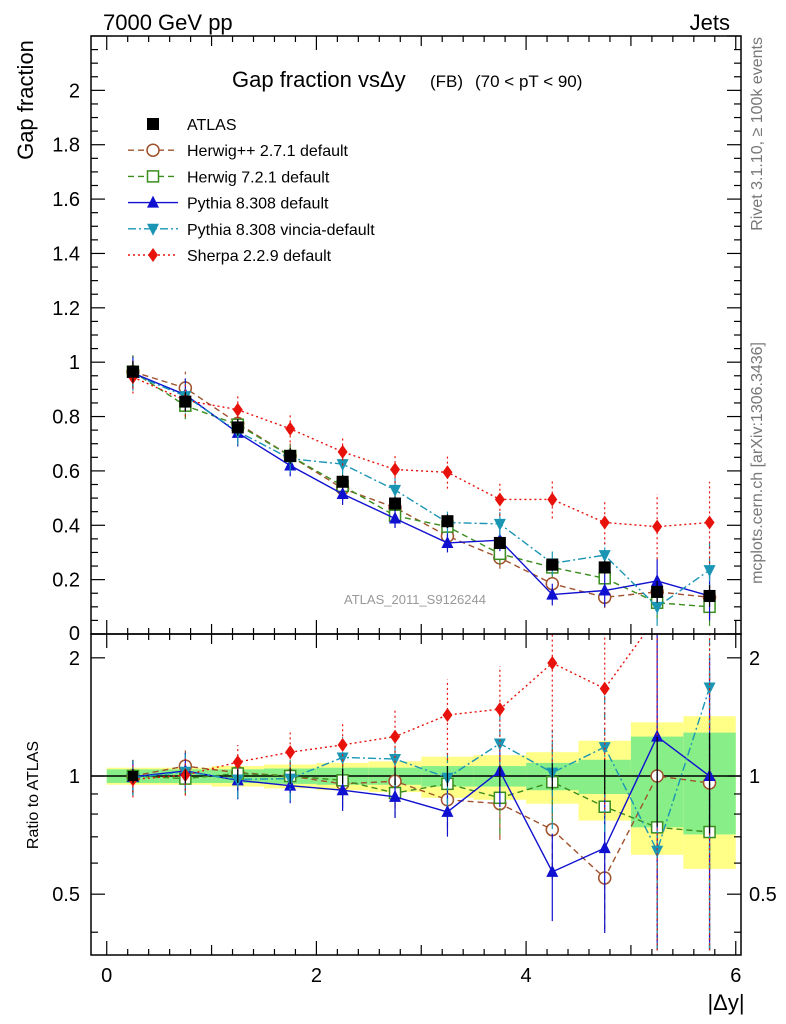 The image size is (786, 1024). Describe the element at coordinates (74, 363) in the screenshot. I see `y-tick-label: 1` at that location.